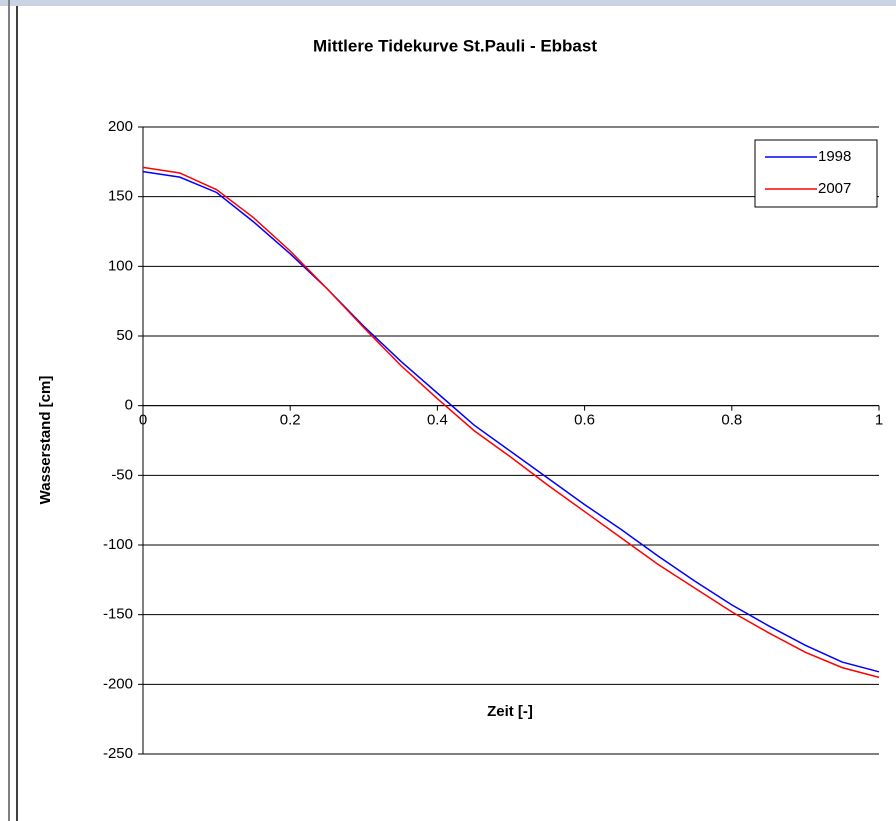  What do you see at coordinates (143, 420) in the screenshot?
I see `x-tick-label: 0` at bounding box center [143, 420].